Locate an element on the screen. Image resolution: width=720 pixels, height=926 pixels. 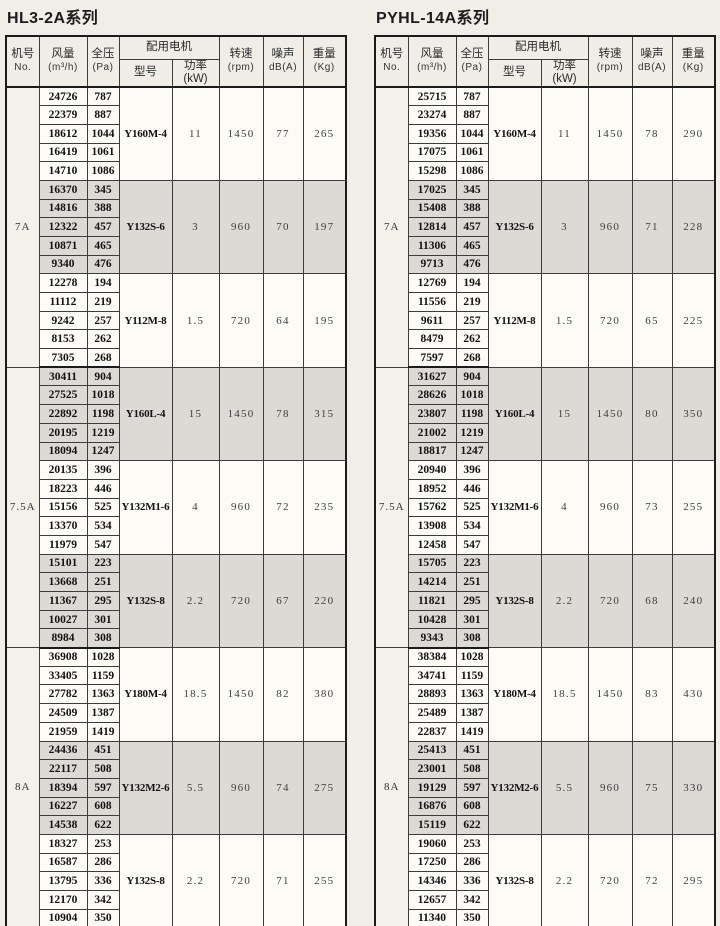
table-row: 17075 1061 is located at coordinates (545, 152).